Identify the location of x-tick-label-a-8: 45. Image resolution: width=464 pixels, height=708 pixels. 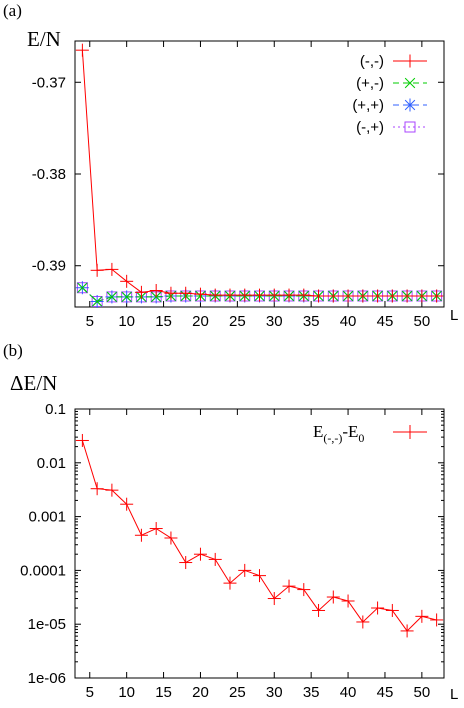
(385, 321).